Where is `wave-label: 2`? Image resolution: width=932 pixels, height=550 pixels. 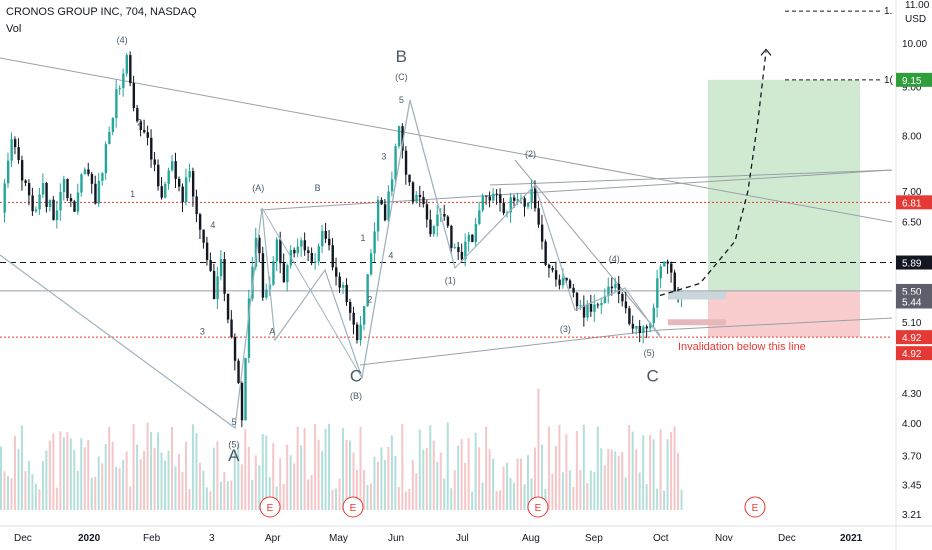
wave-label: 2 is located at coordinates (369, 299).